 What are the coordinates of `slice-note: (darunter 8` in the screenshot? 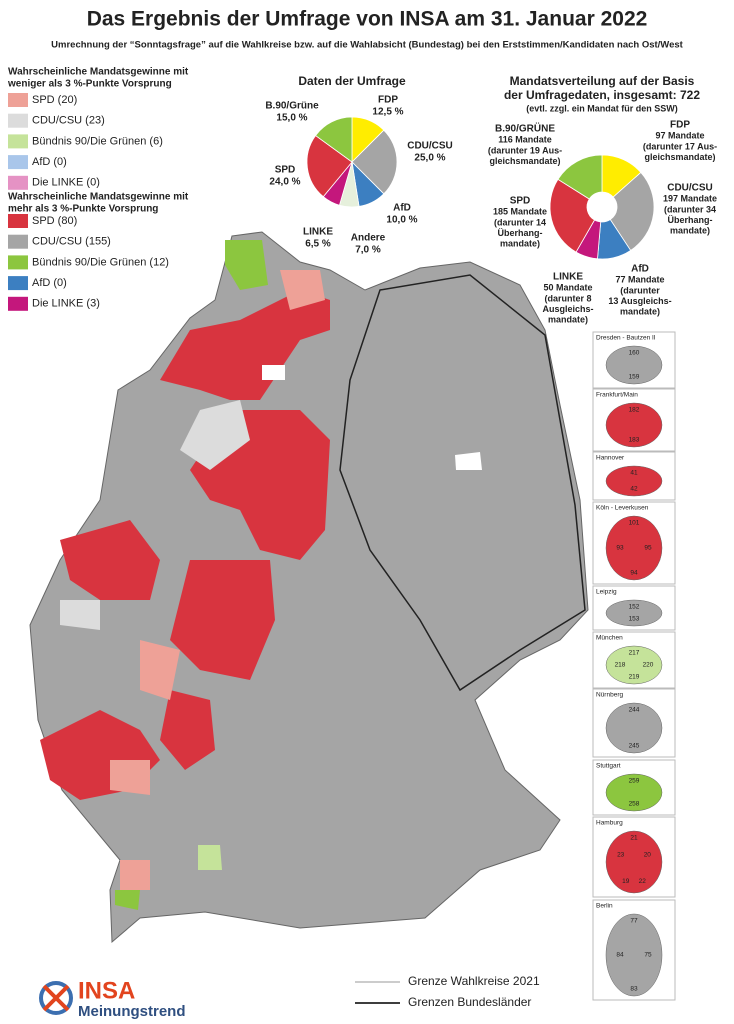 It's located at (567, 298).